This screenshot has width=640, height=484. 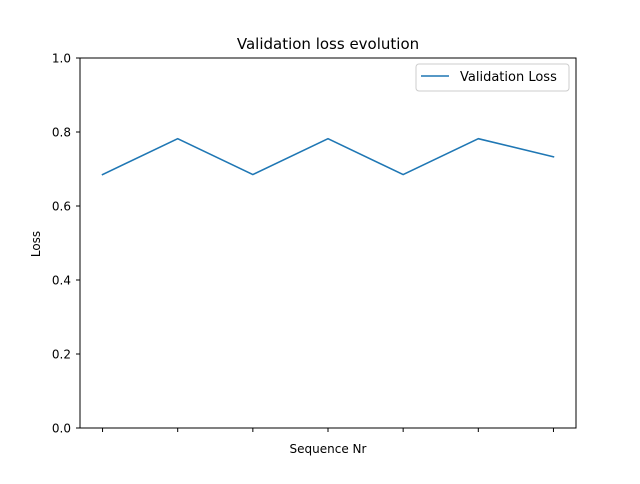 What do you see at coordinates (61, 59) in the screenshot?
I see `y-tick-label: 1.0` at bounding box center [61, 59].